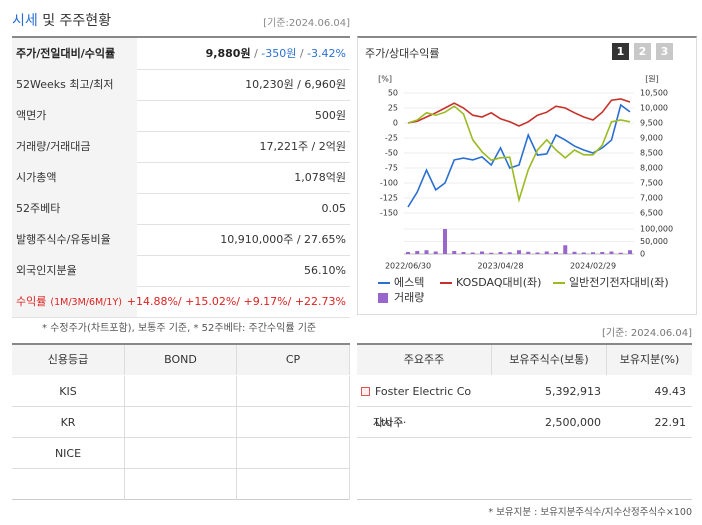 The height and width of the screenshot is (525, 702). Describe the element at coordinates (68, 360) in the screenshot. I see `header-cell: 신용등급` at that location.